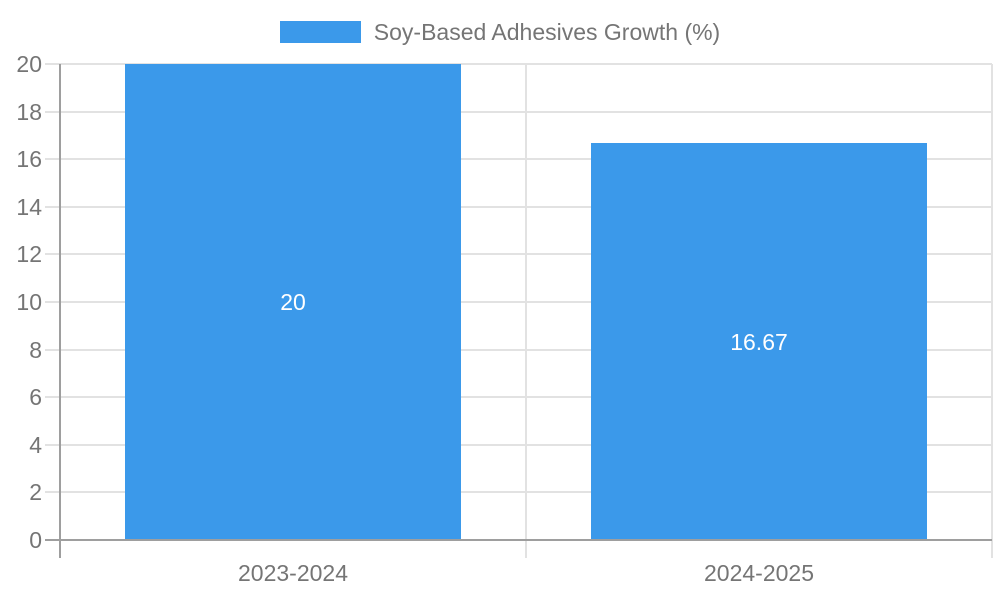  I want to click on y-axis-line, so click(60, 311).